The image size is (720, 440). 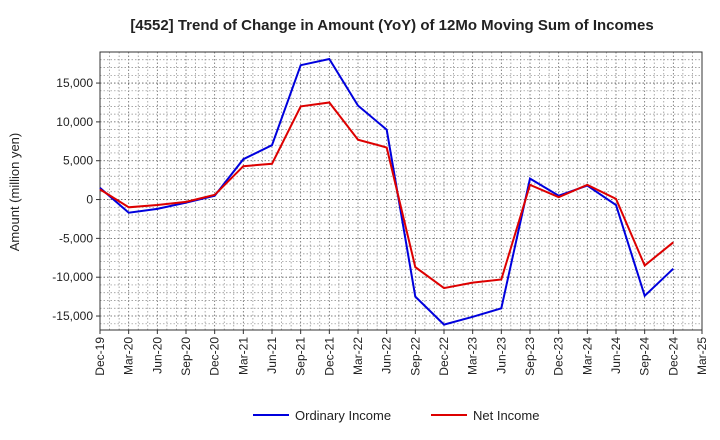 What do you see at coordinates (396, 415) in the screenshot?
I see `legend: Ordinary Income Net Income` at bounding box center [396, 415].